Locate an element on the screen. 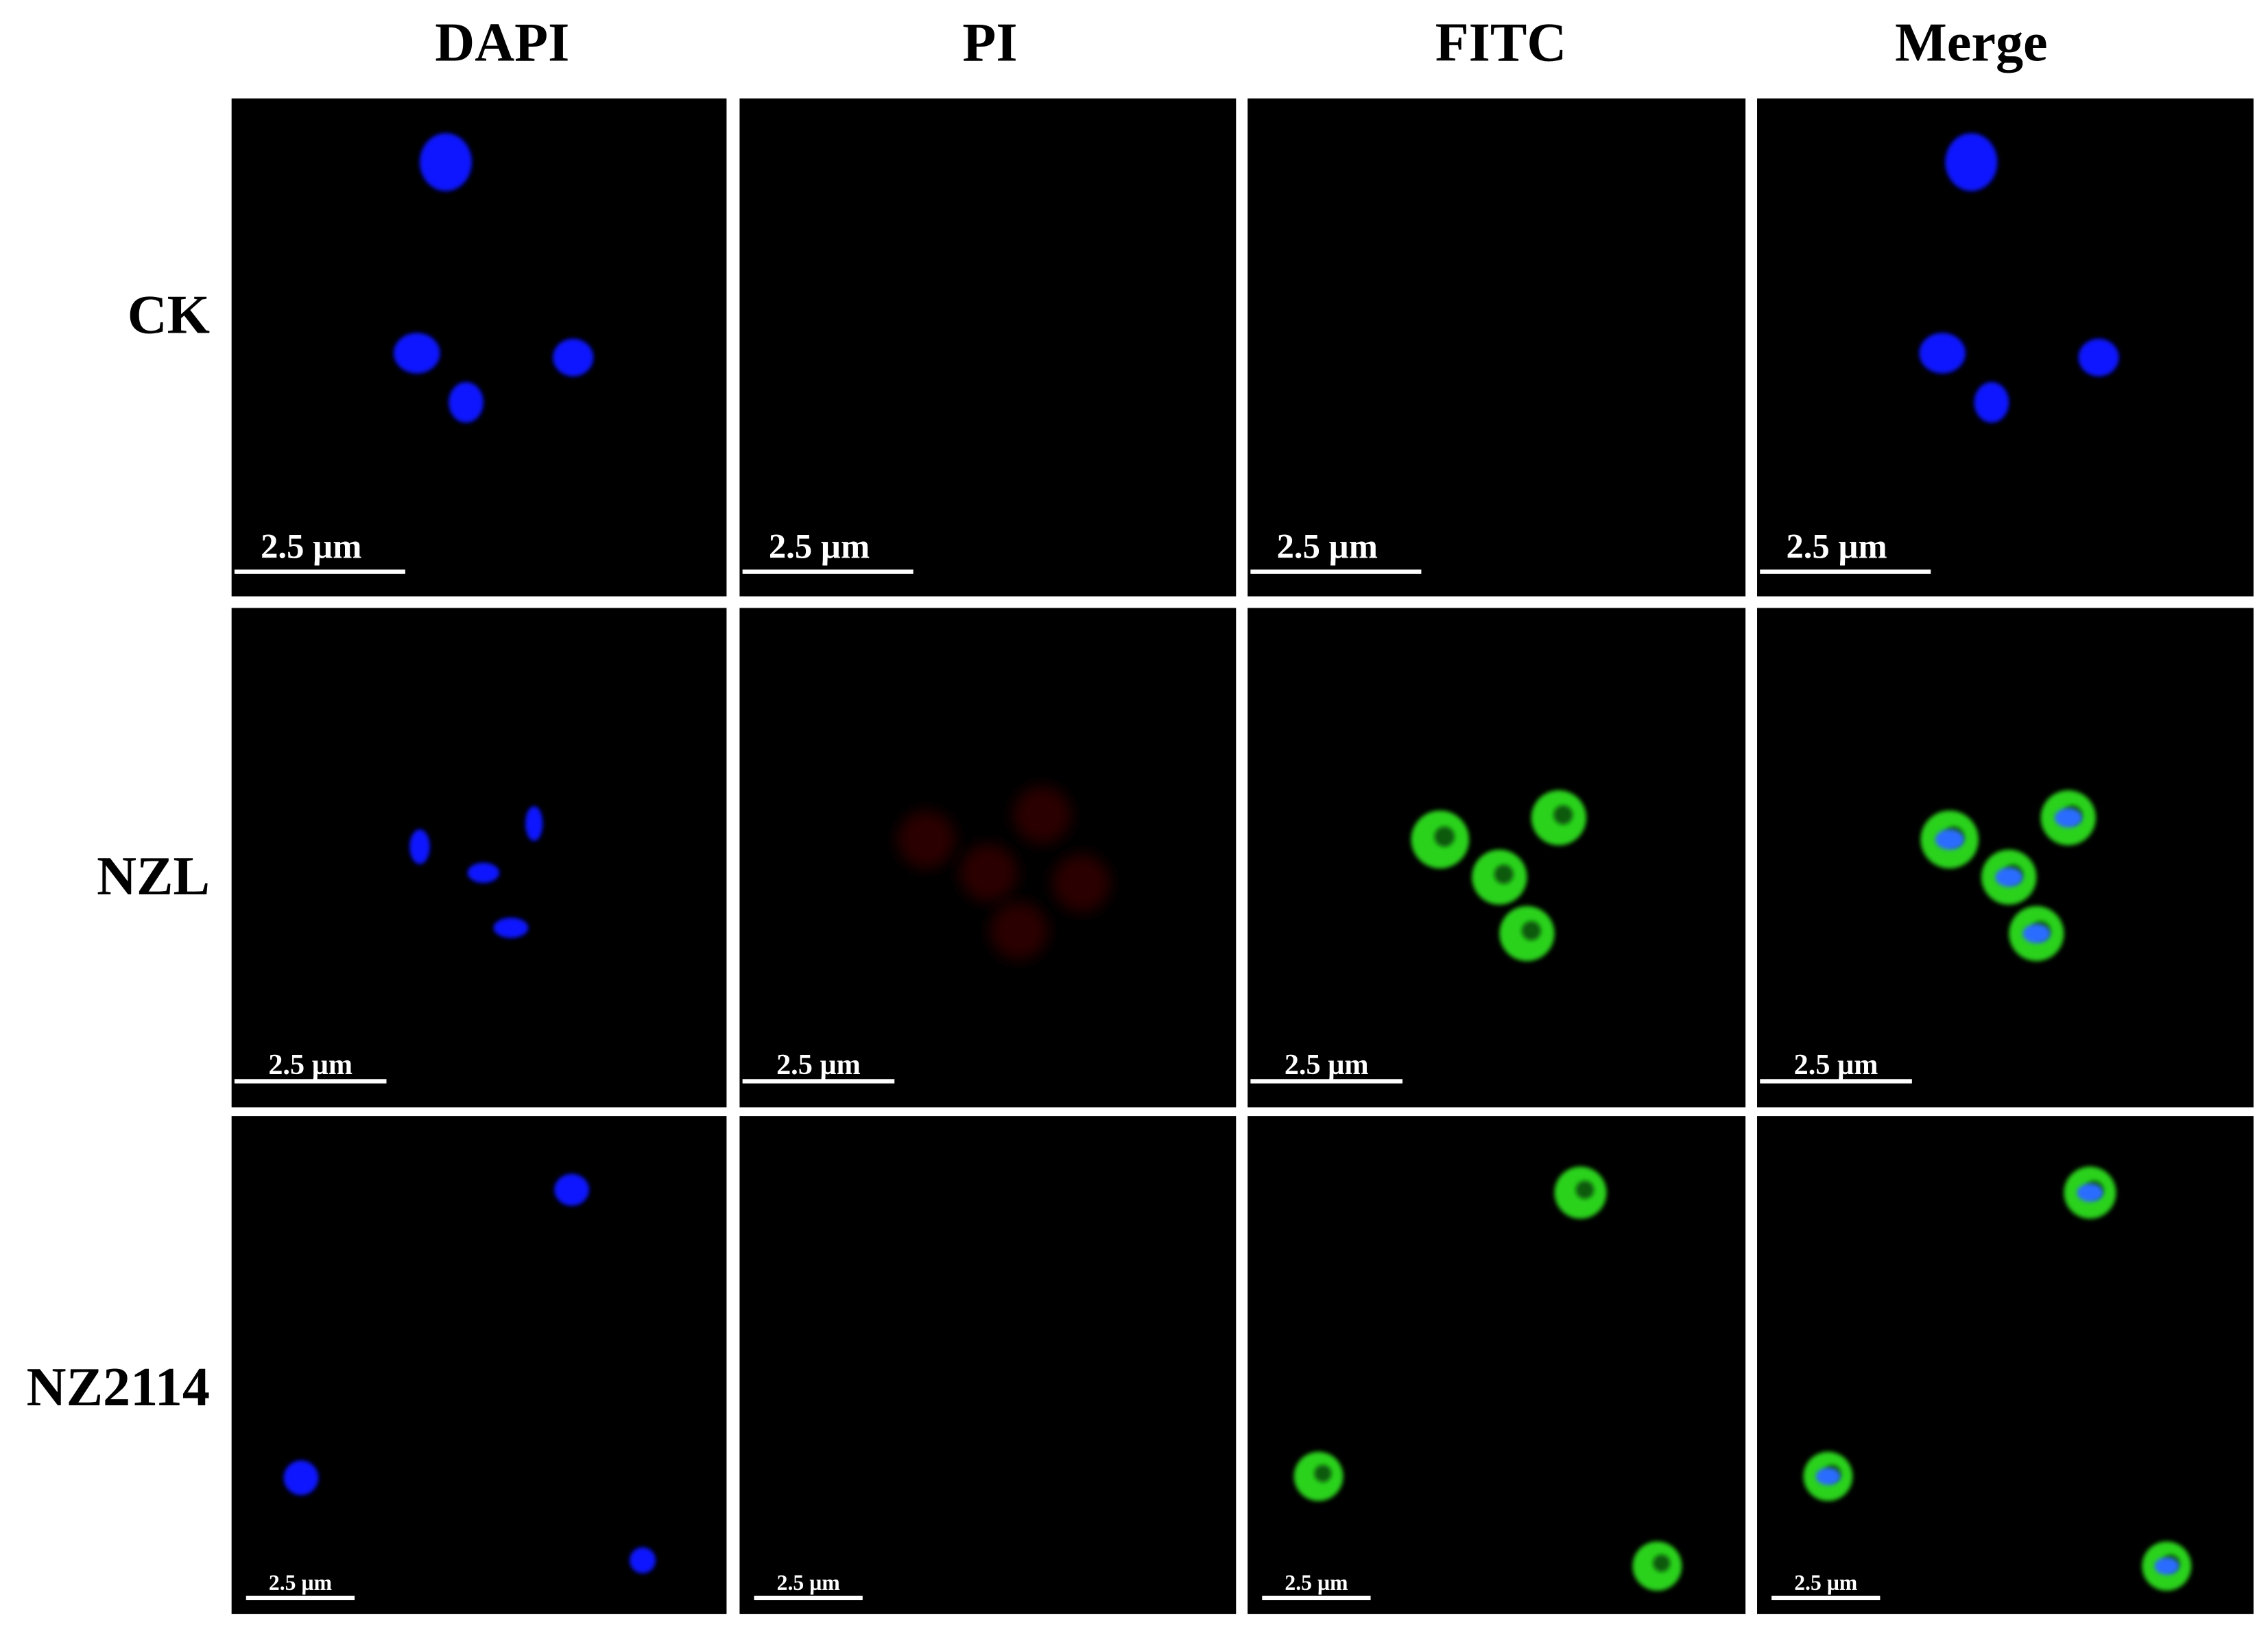 This screenshot has height=1633, width=2268. column-header: PI is located at coordinates (989, 43).